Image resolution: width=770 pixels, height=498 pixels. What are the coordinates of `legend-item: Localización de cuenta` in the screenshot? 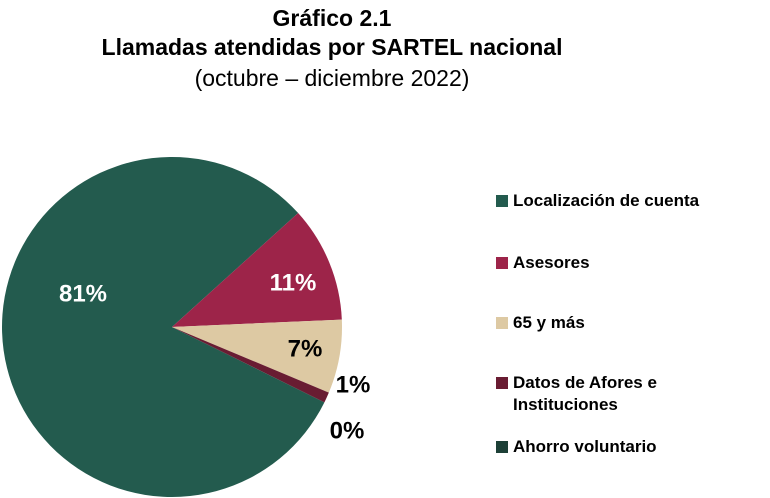 It's located at (631, 201).